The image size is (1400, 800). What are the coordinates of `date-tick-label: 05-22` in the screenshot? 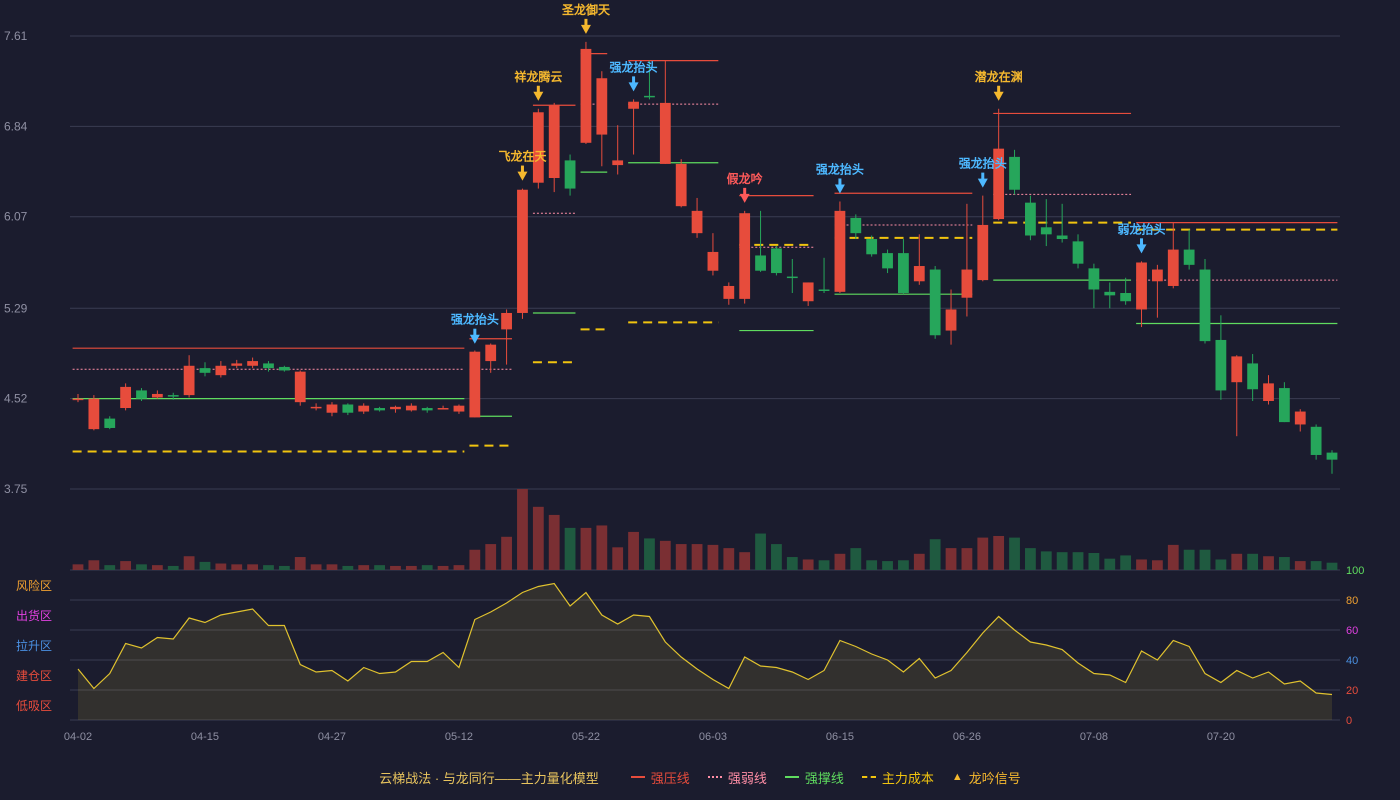 It's located at (586, 737).